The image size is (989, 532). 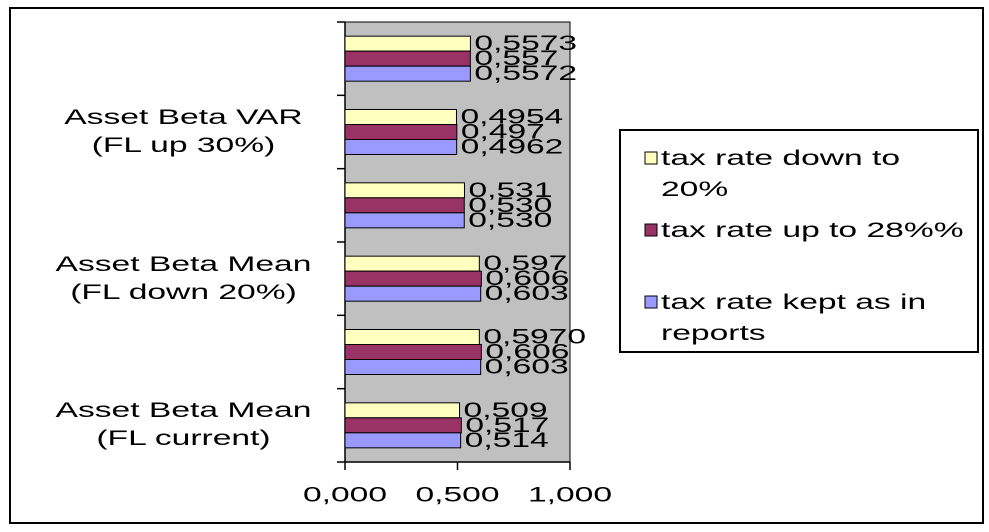 I want to click on x-tick-label: 0,500, so click(x=457, y=494).